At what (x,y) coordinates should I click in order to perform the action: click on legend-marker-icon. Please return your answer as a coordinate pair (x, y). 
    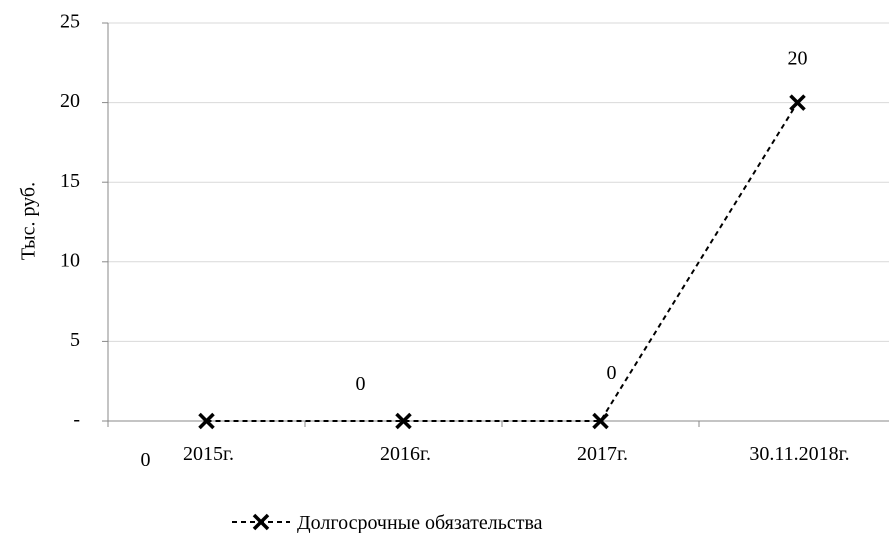
    Looking at the image, I should click on (261, 522).